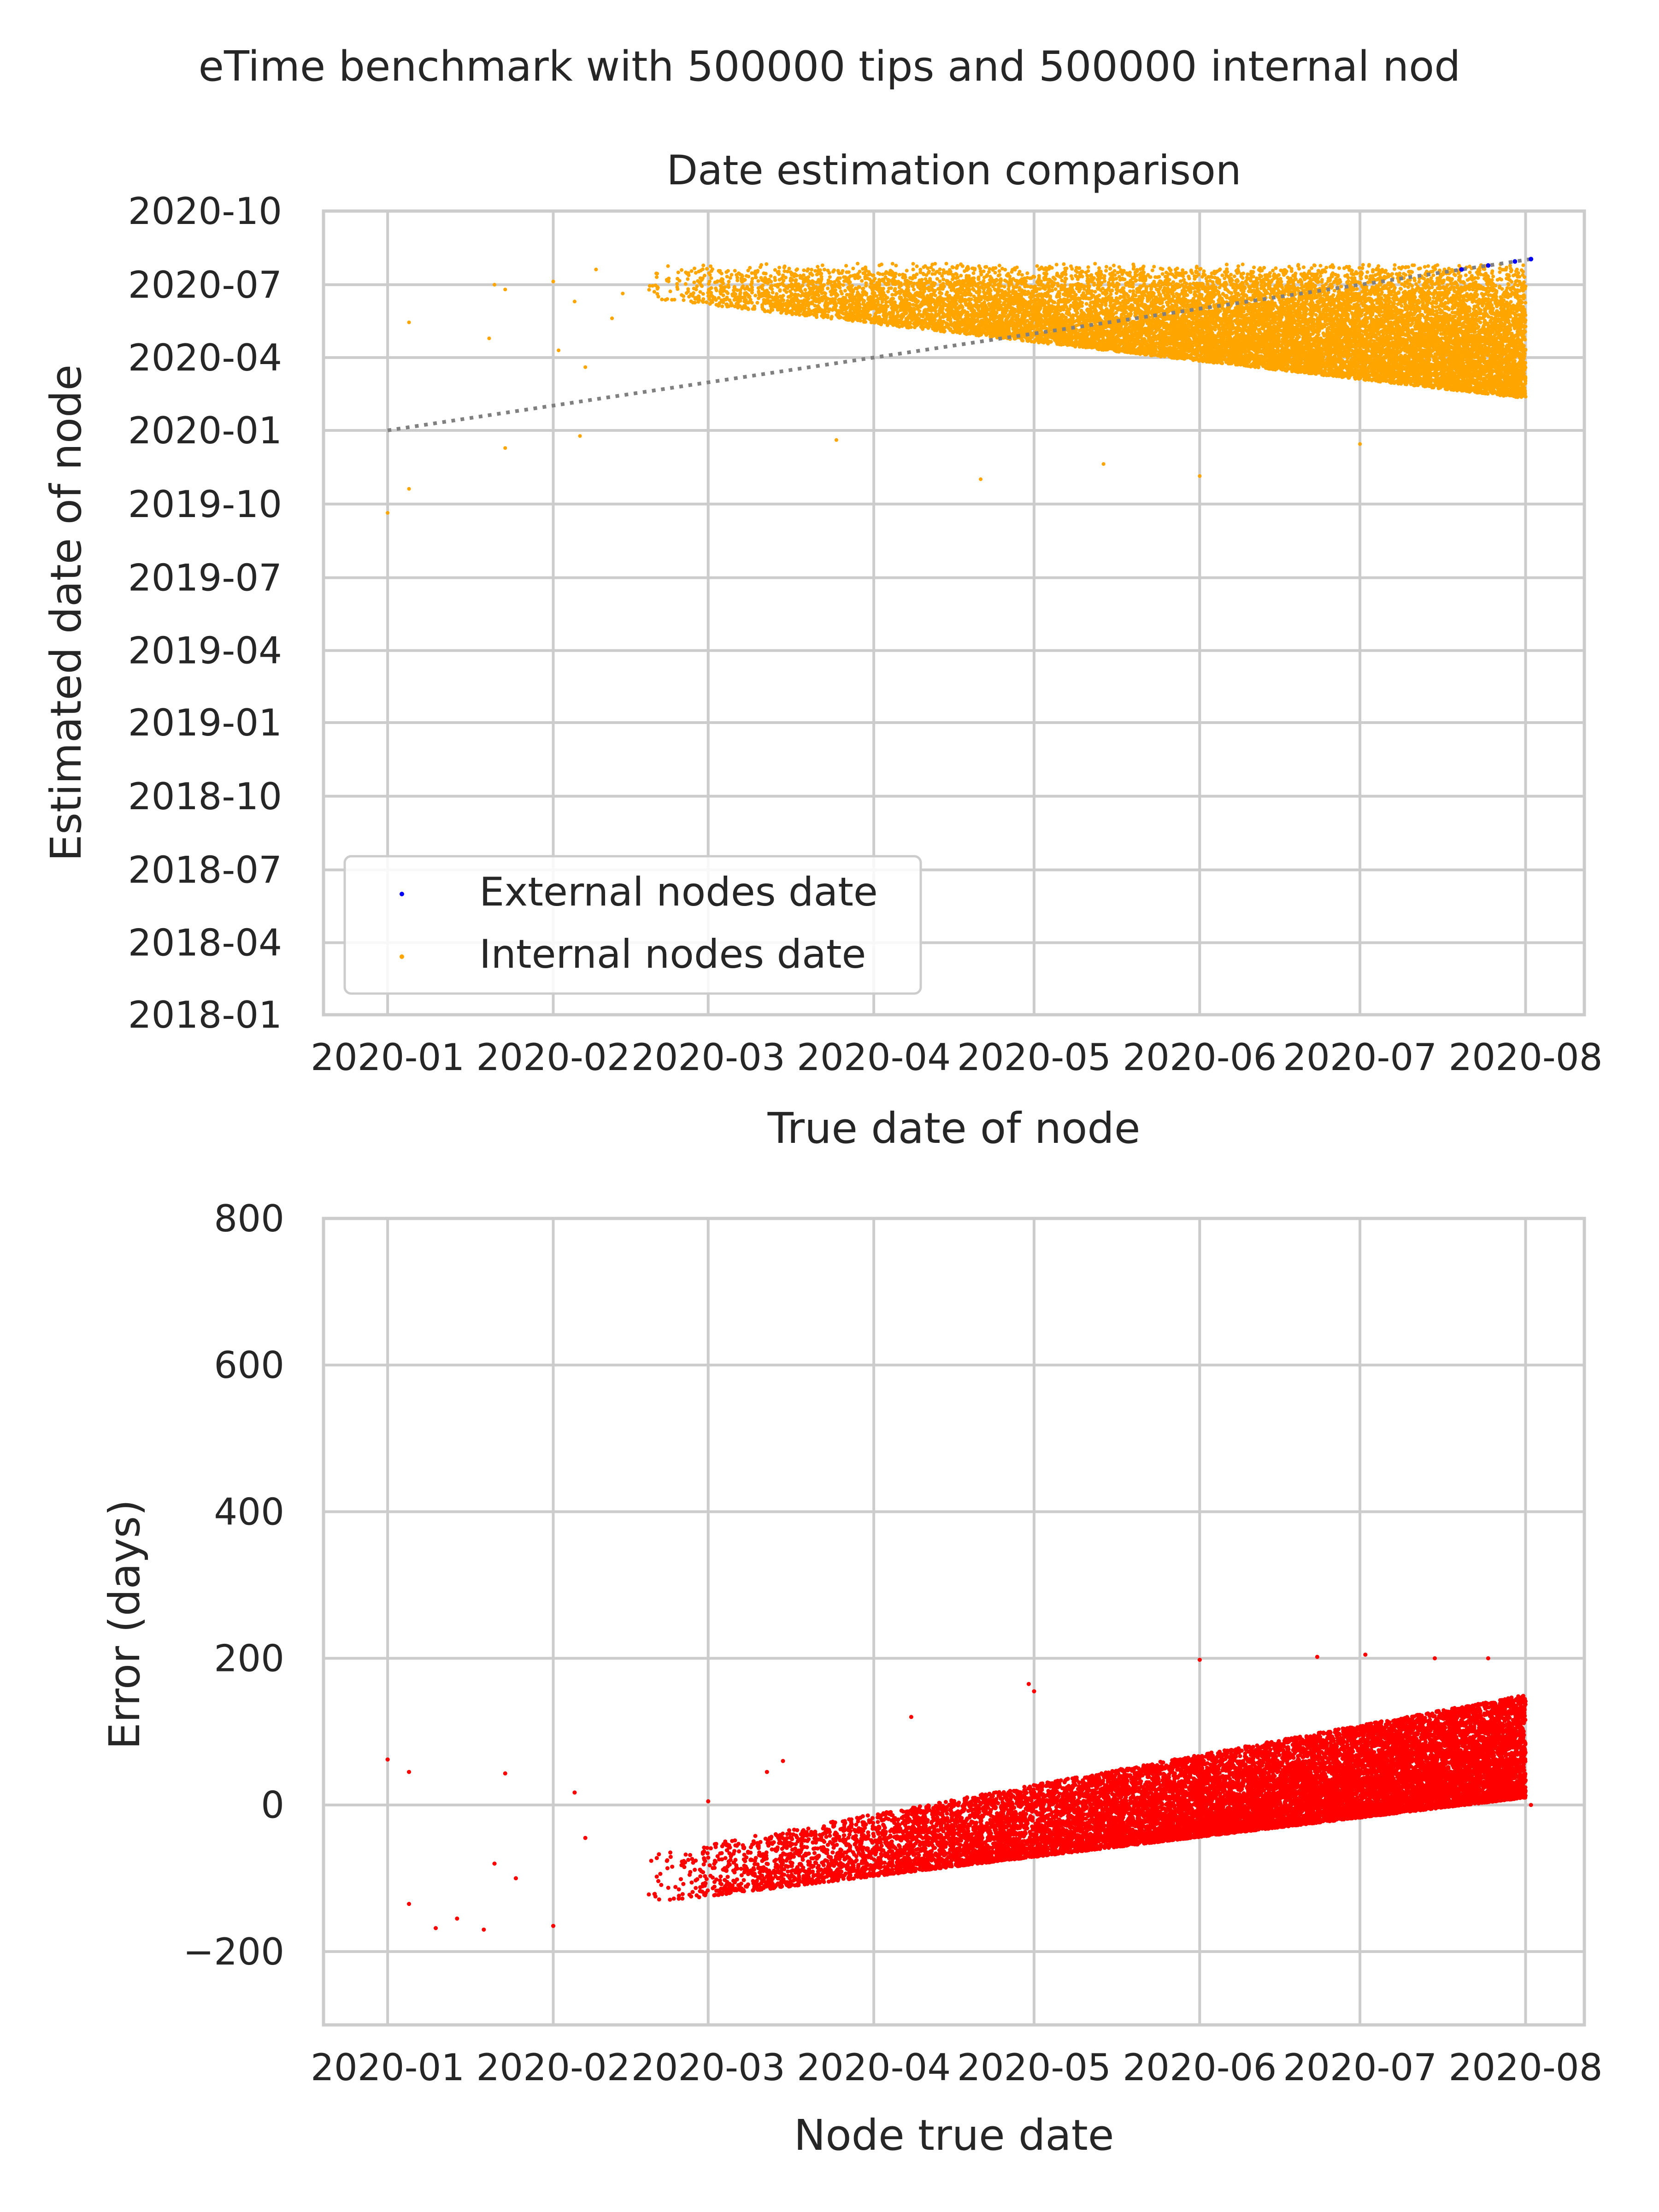  What do you see at coordinates (205, 870) in the screenshot?
I see `top-y-tick-label: 2018-07` at bounding box center [205, 870].